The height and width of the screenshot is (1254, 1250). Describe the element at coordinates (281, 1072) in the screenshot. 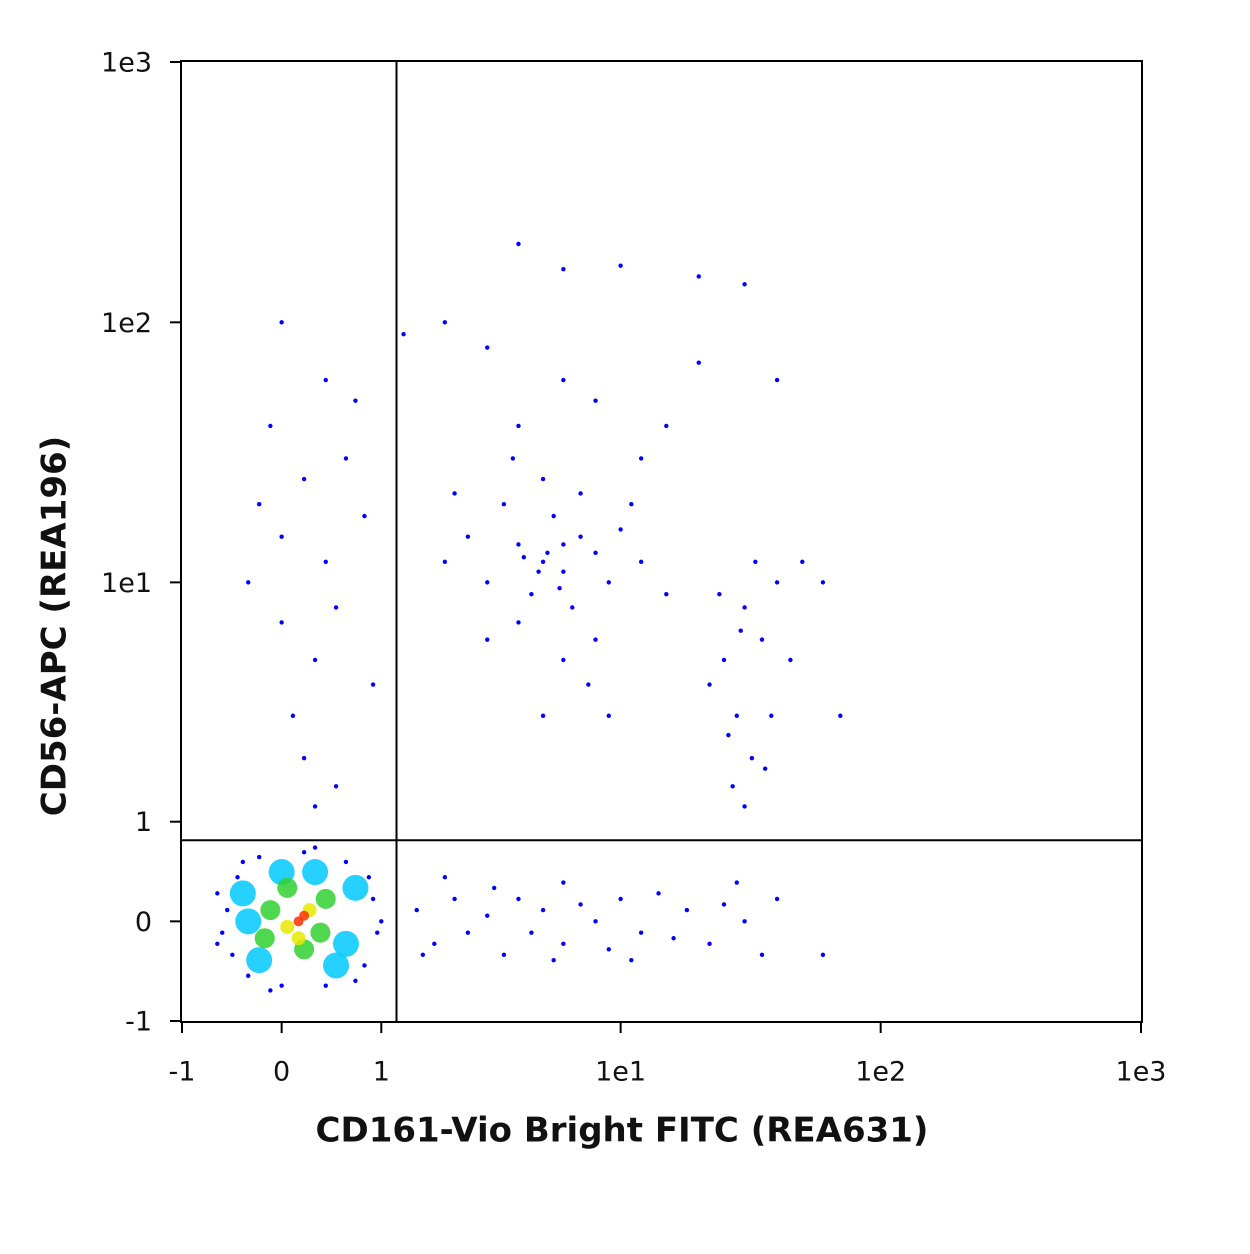

I see `x-tick-label: 0` at that location.